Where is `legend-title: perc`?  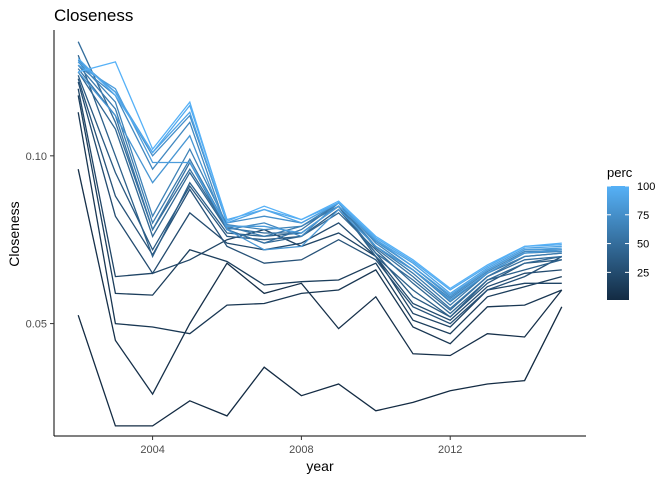 legend-title: perc is located at coordinates (620, 172).